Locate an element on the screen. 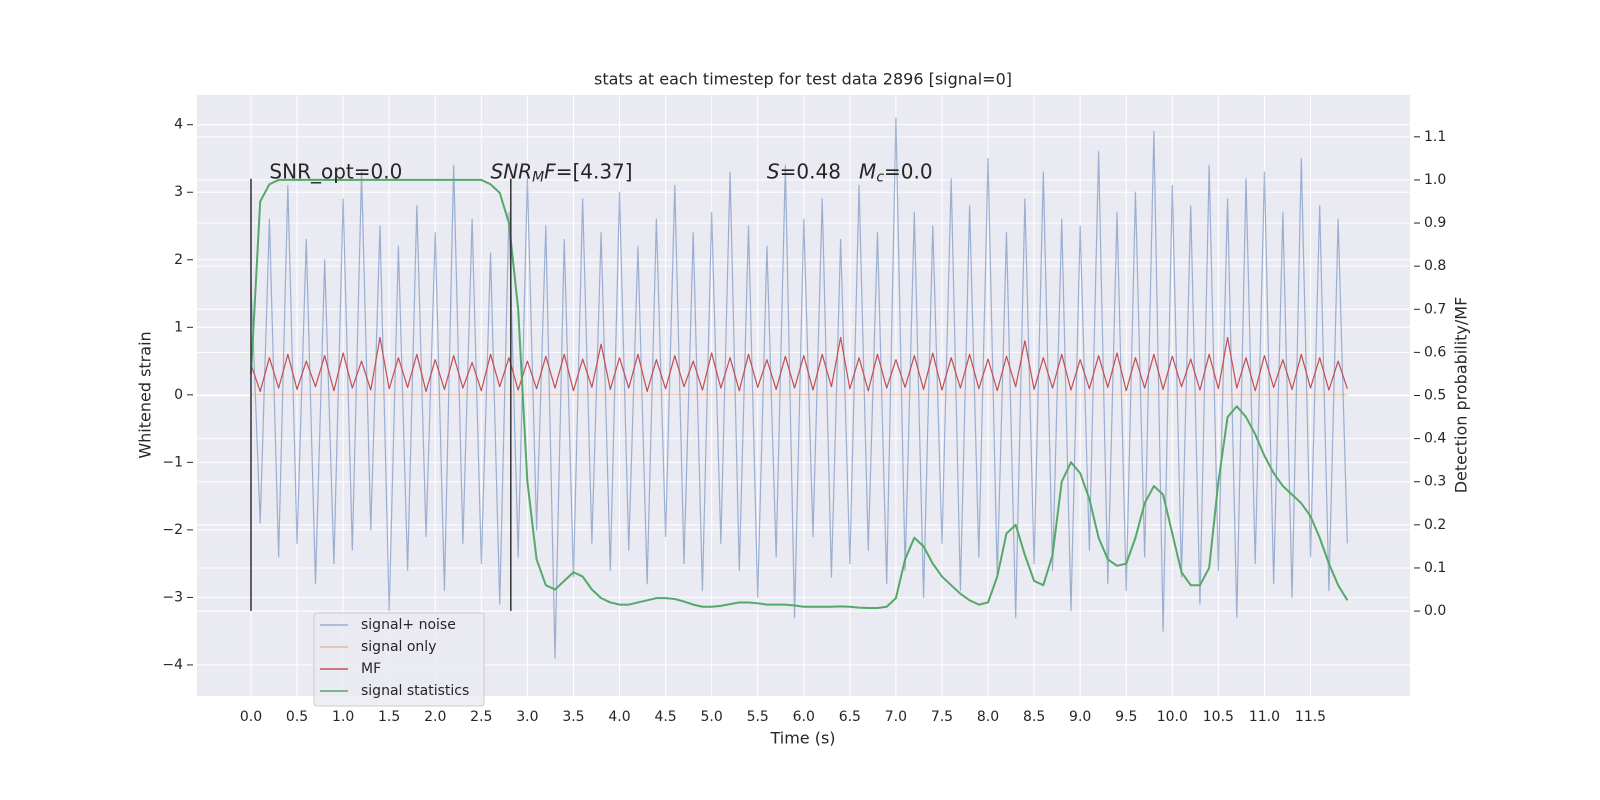 The image size is (1600, 800). x-axis-label: Time (s) is located at coordinates (802, 738).